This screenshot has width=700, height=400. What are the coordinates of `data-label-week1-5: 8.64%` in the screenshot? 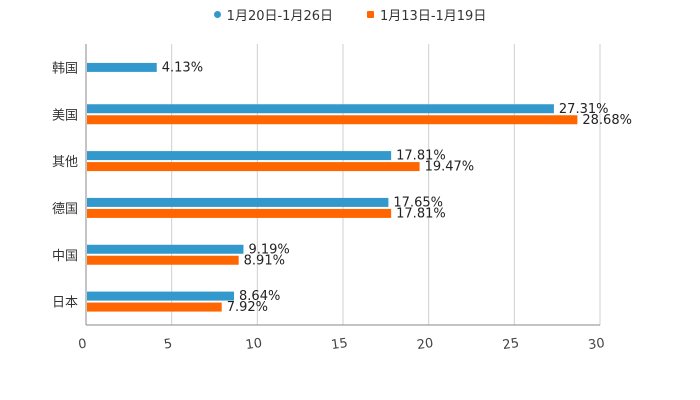 It's located at (259, 296).